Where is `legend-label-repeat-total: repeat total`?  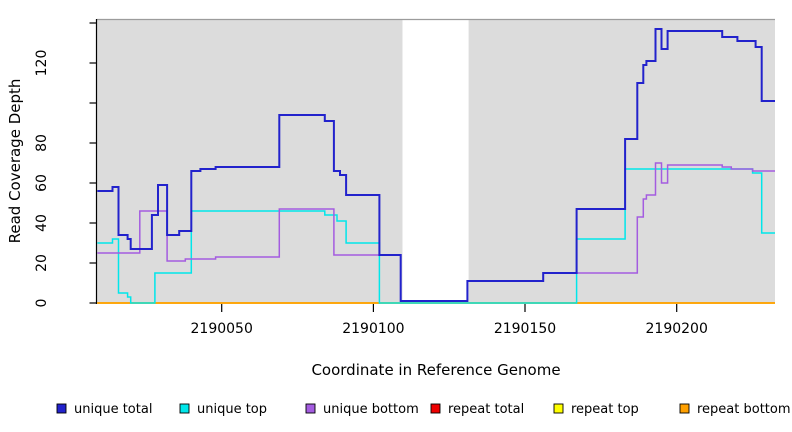 legend-label-repeat-total: repeat total is located at coordinates (486, 409).